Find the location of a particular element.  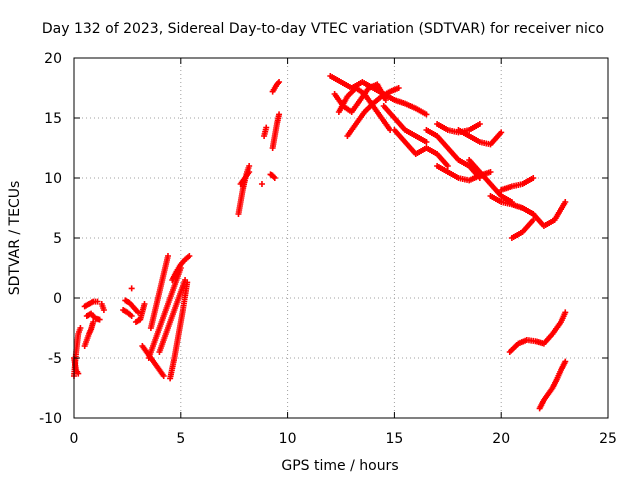

series-arc-am is located at coordinates (537, 332).